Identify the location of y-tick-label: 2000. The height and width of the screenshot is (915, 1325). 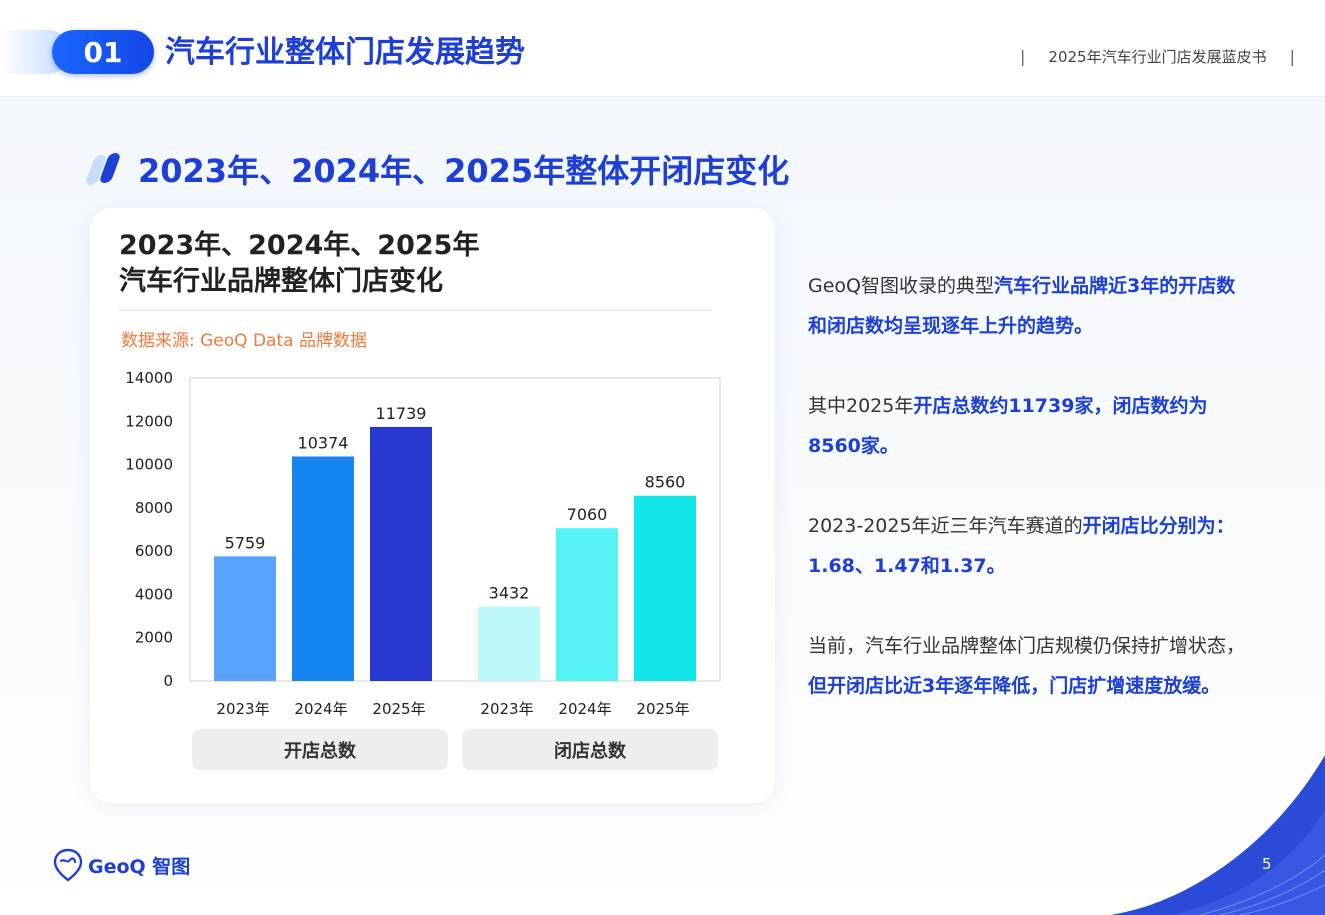
(154, 638).